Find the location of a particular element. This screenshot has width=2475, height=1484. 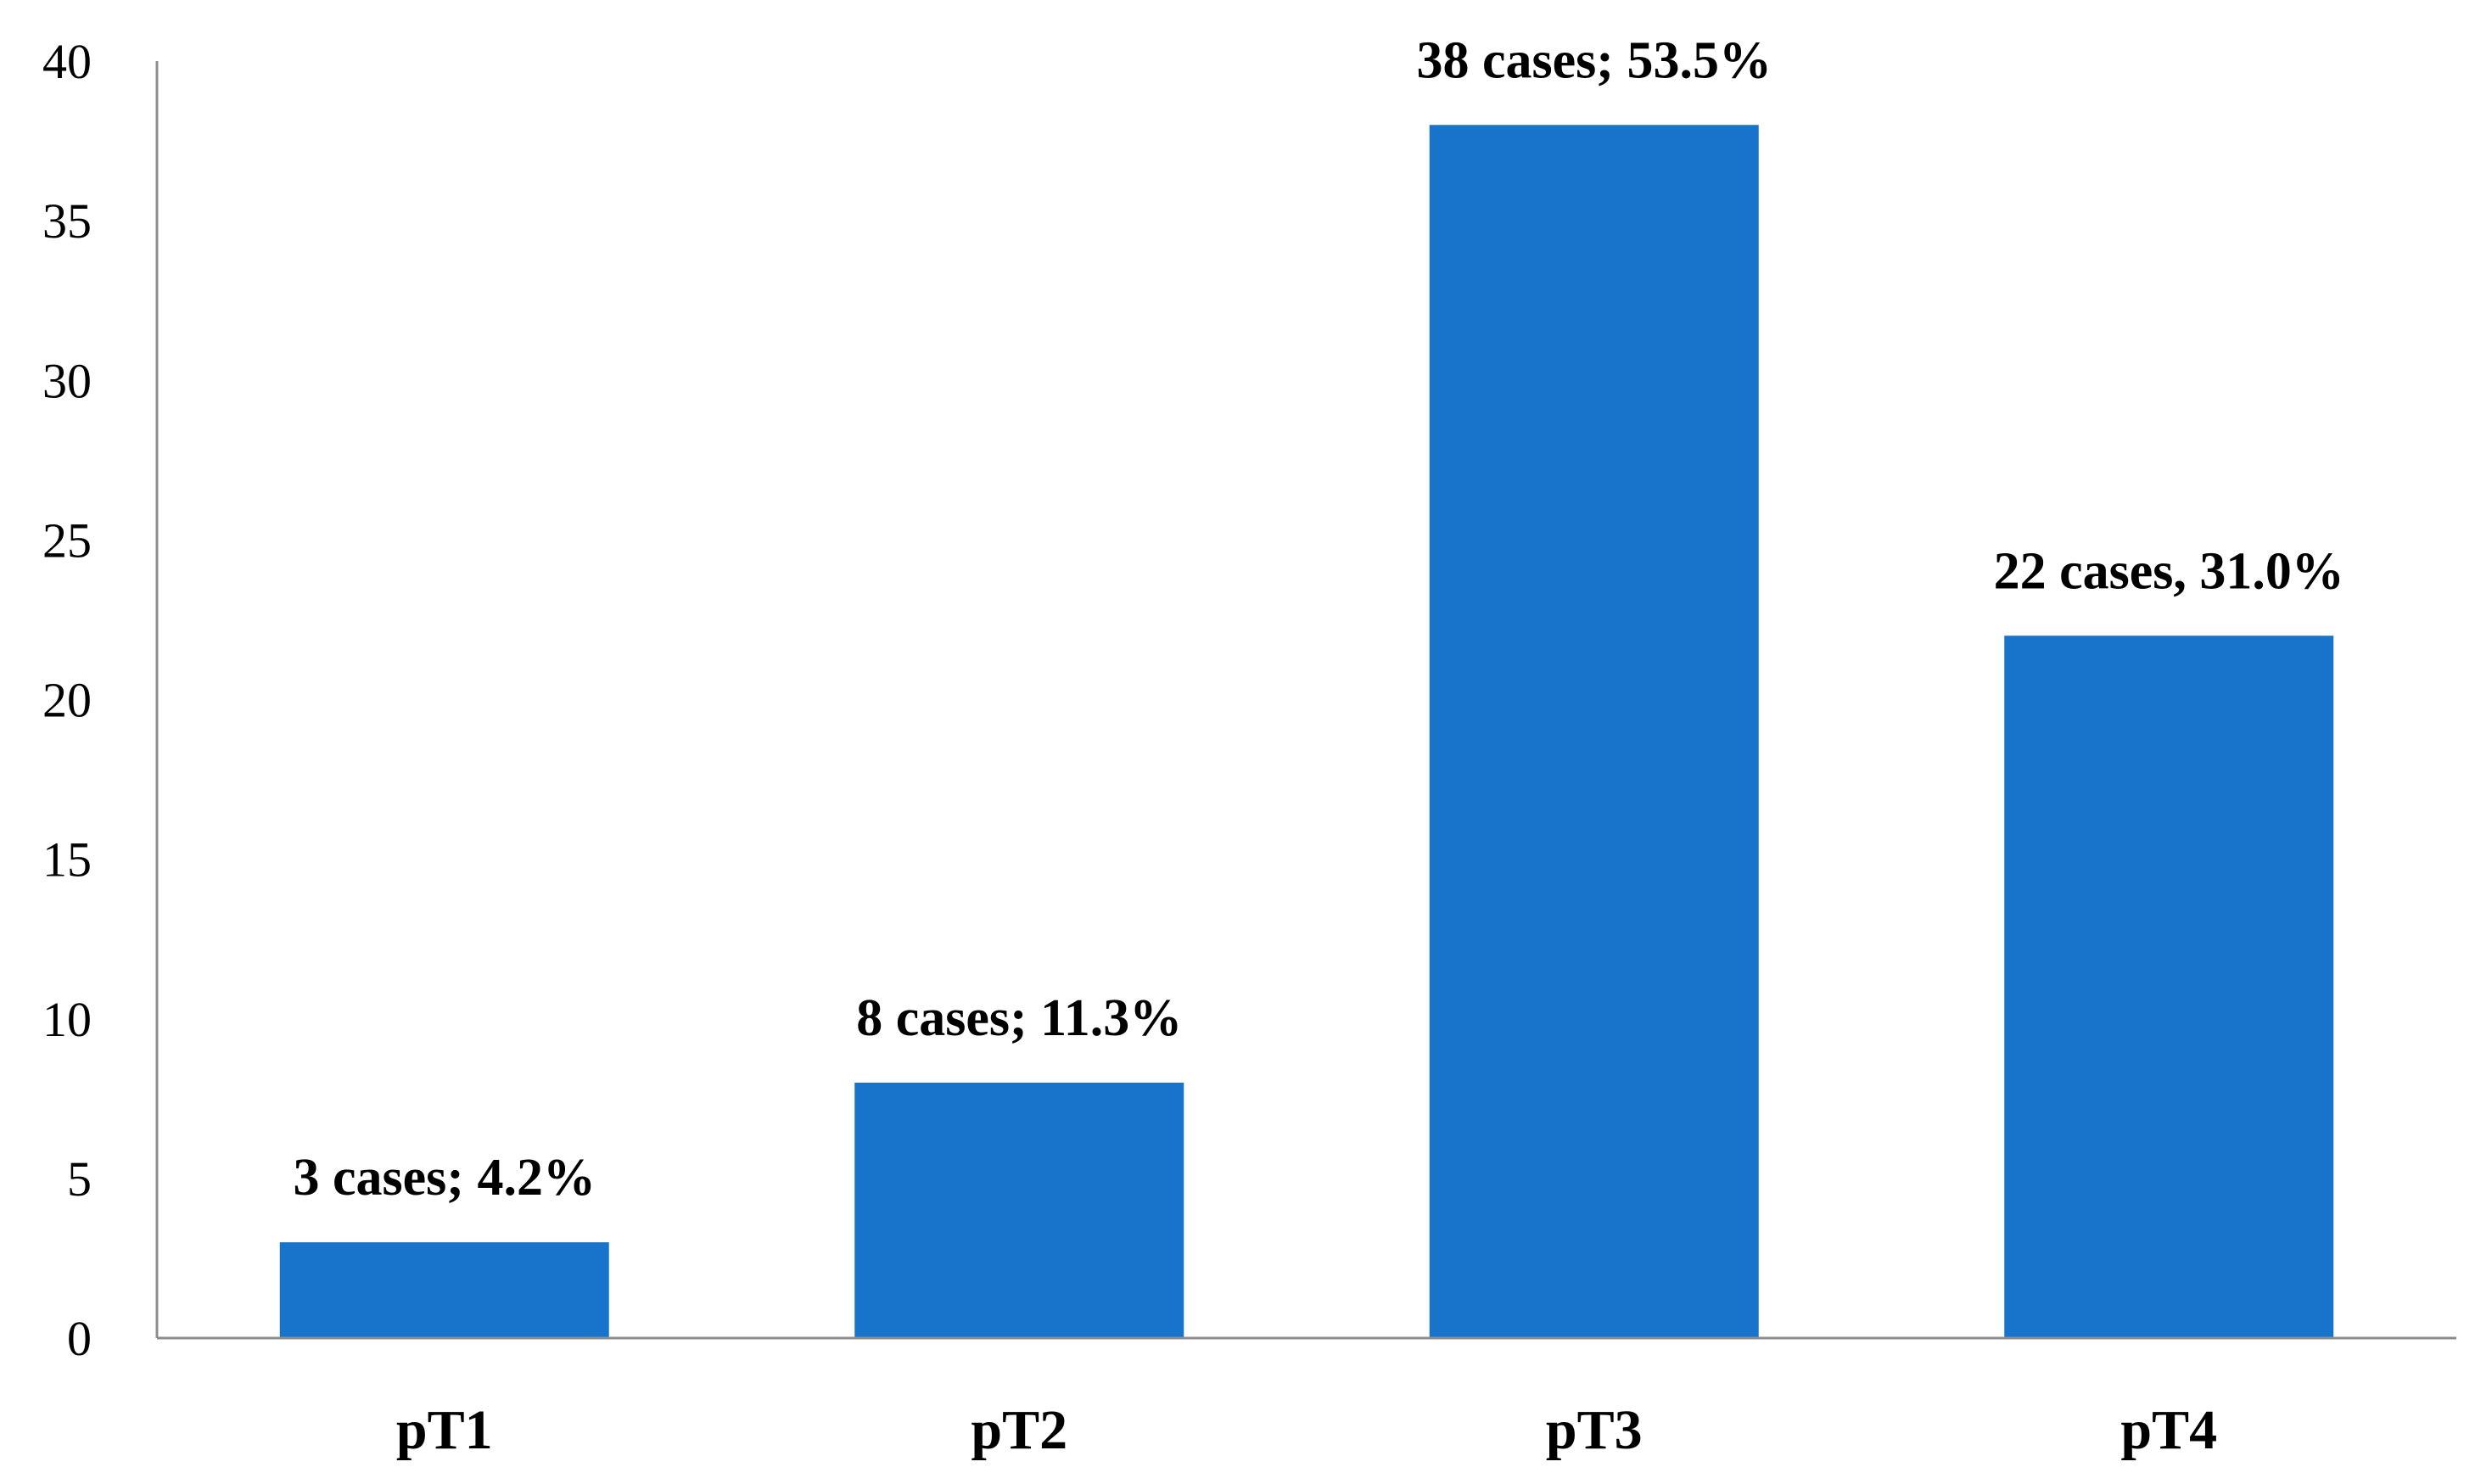

y-tick-label: 20 is located at coordinates (67, 701).